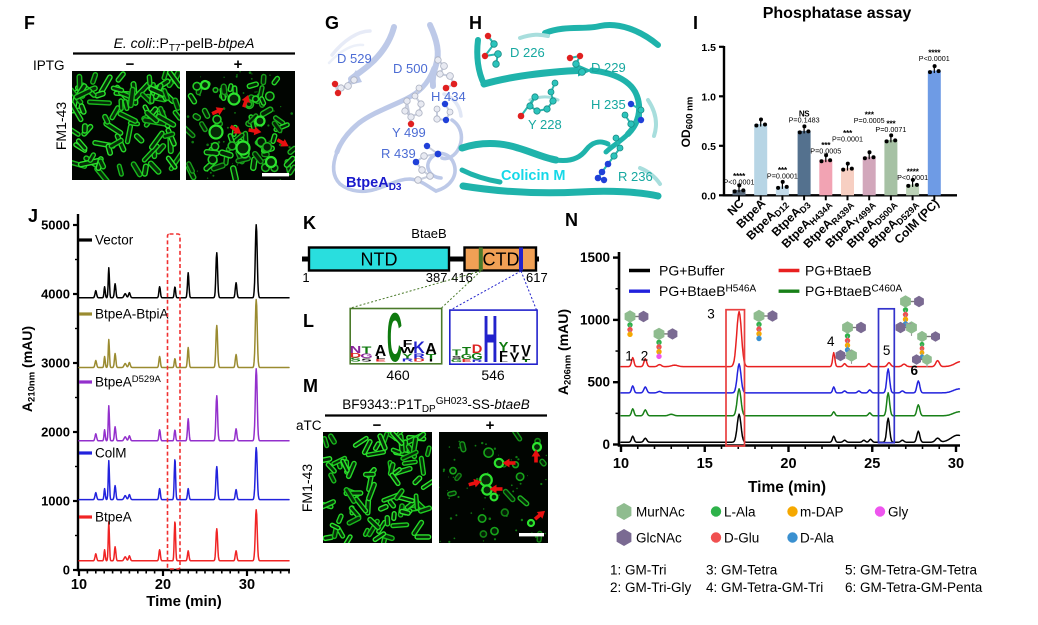 The height and width of the screenshot is (625, 1038). What do you see at coordinates (111, 453) in the screenshot?
I see `svg-text: ColM` at bounding box center [111, 453].